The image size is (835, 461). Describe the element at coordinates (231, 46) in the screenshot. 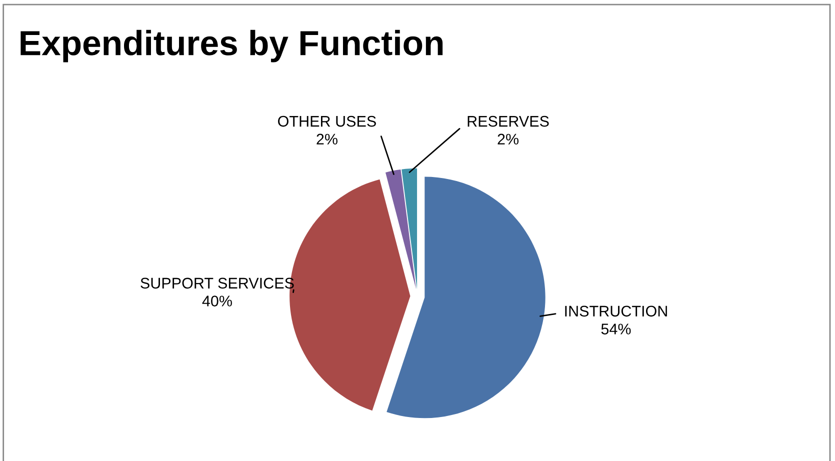

I see `chart-title: Expenditures by Function` at that location.